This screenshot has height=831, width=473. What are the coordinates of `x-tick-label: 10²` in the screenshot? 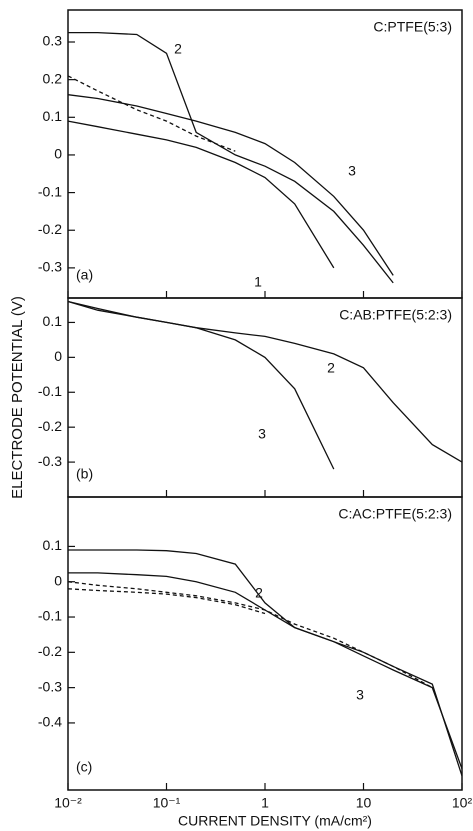 It's located at (462, 803).